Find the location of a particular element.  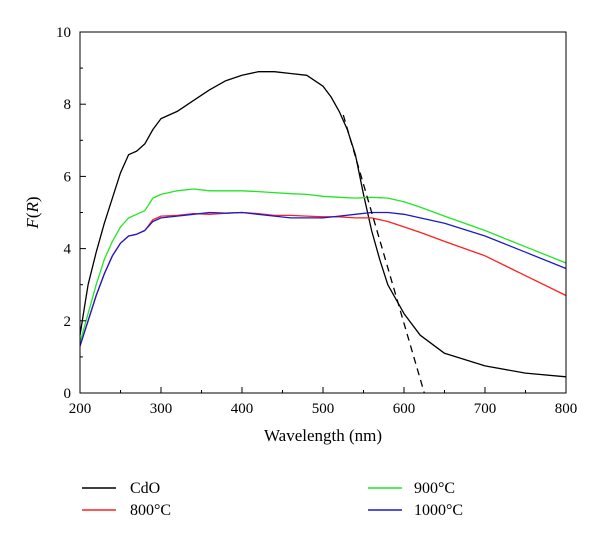

series-cdo-extrapolation-line is located at coordinates (383, 254).